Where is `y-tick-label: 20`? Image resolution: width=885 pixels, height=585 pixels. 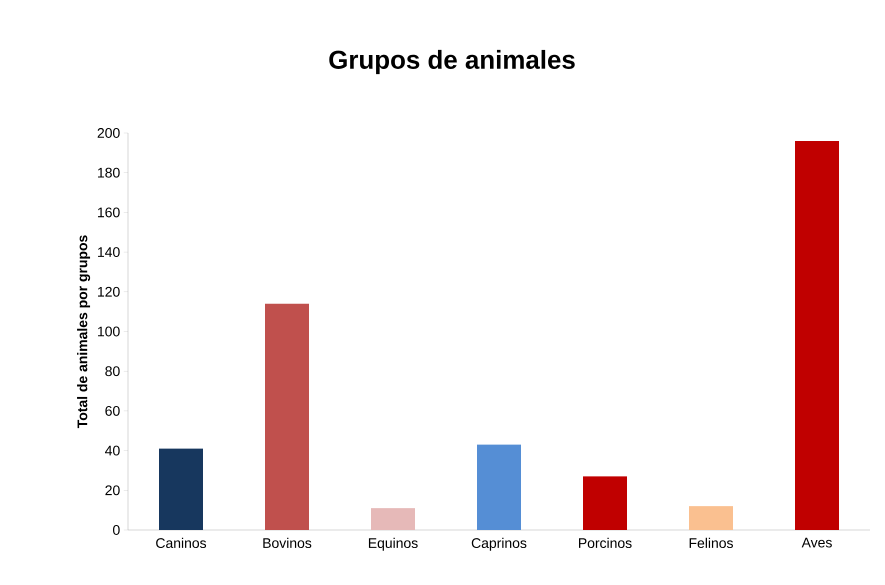
y-tick-label: 20 is located at coordinates (112, 490).